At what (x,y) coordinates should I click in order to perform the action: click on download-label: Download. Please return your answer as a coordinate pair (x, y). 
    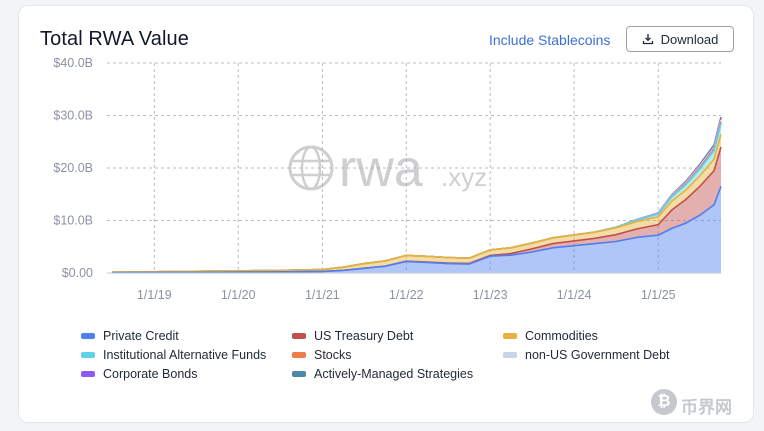
    Looking at the image, I should click on (689, 39).